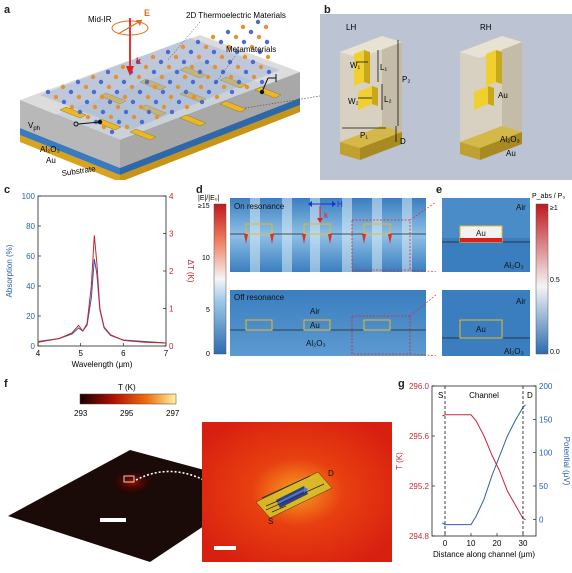 Image resolution: width=572 pixels, height=573 pixels. I want to click on d-cb-tick-0: 0, so click(208, 354).